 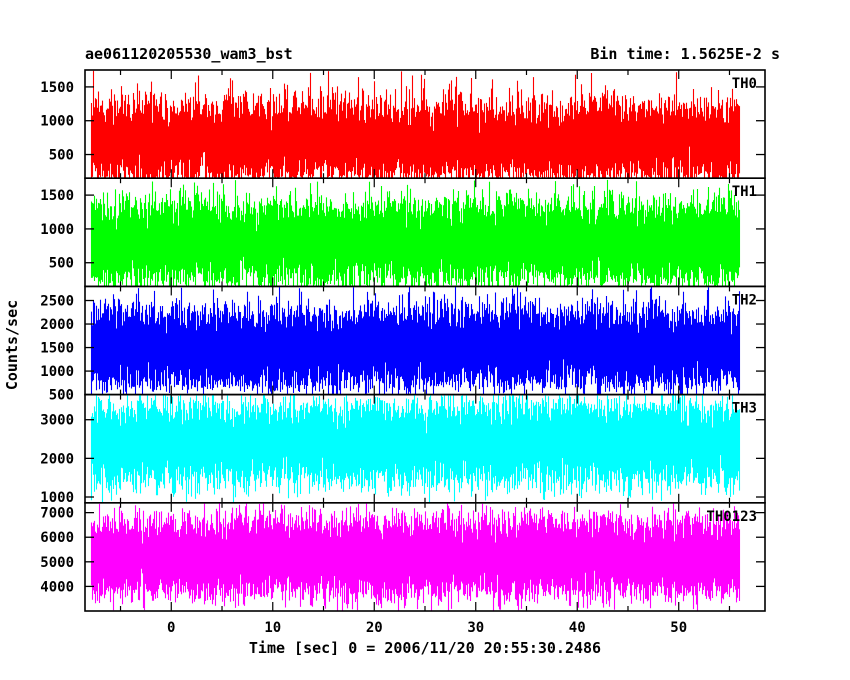 What do you see at coordinates (57, 563) in the screenshot?
I see `y-tick-label: 5000` at bounding box center [57, 563].